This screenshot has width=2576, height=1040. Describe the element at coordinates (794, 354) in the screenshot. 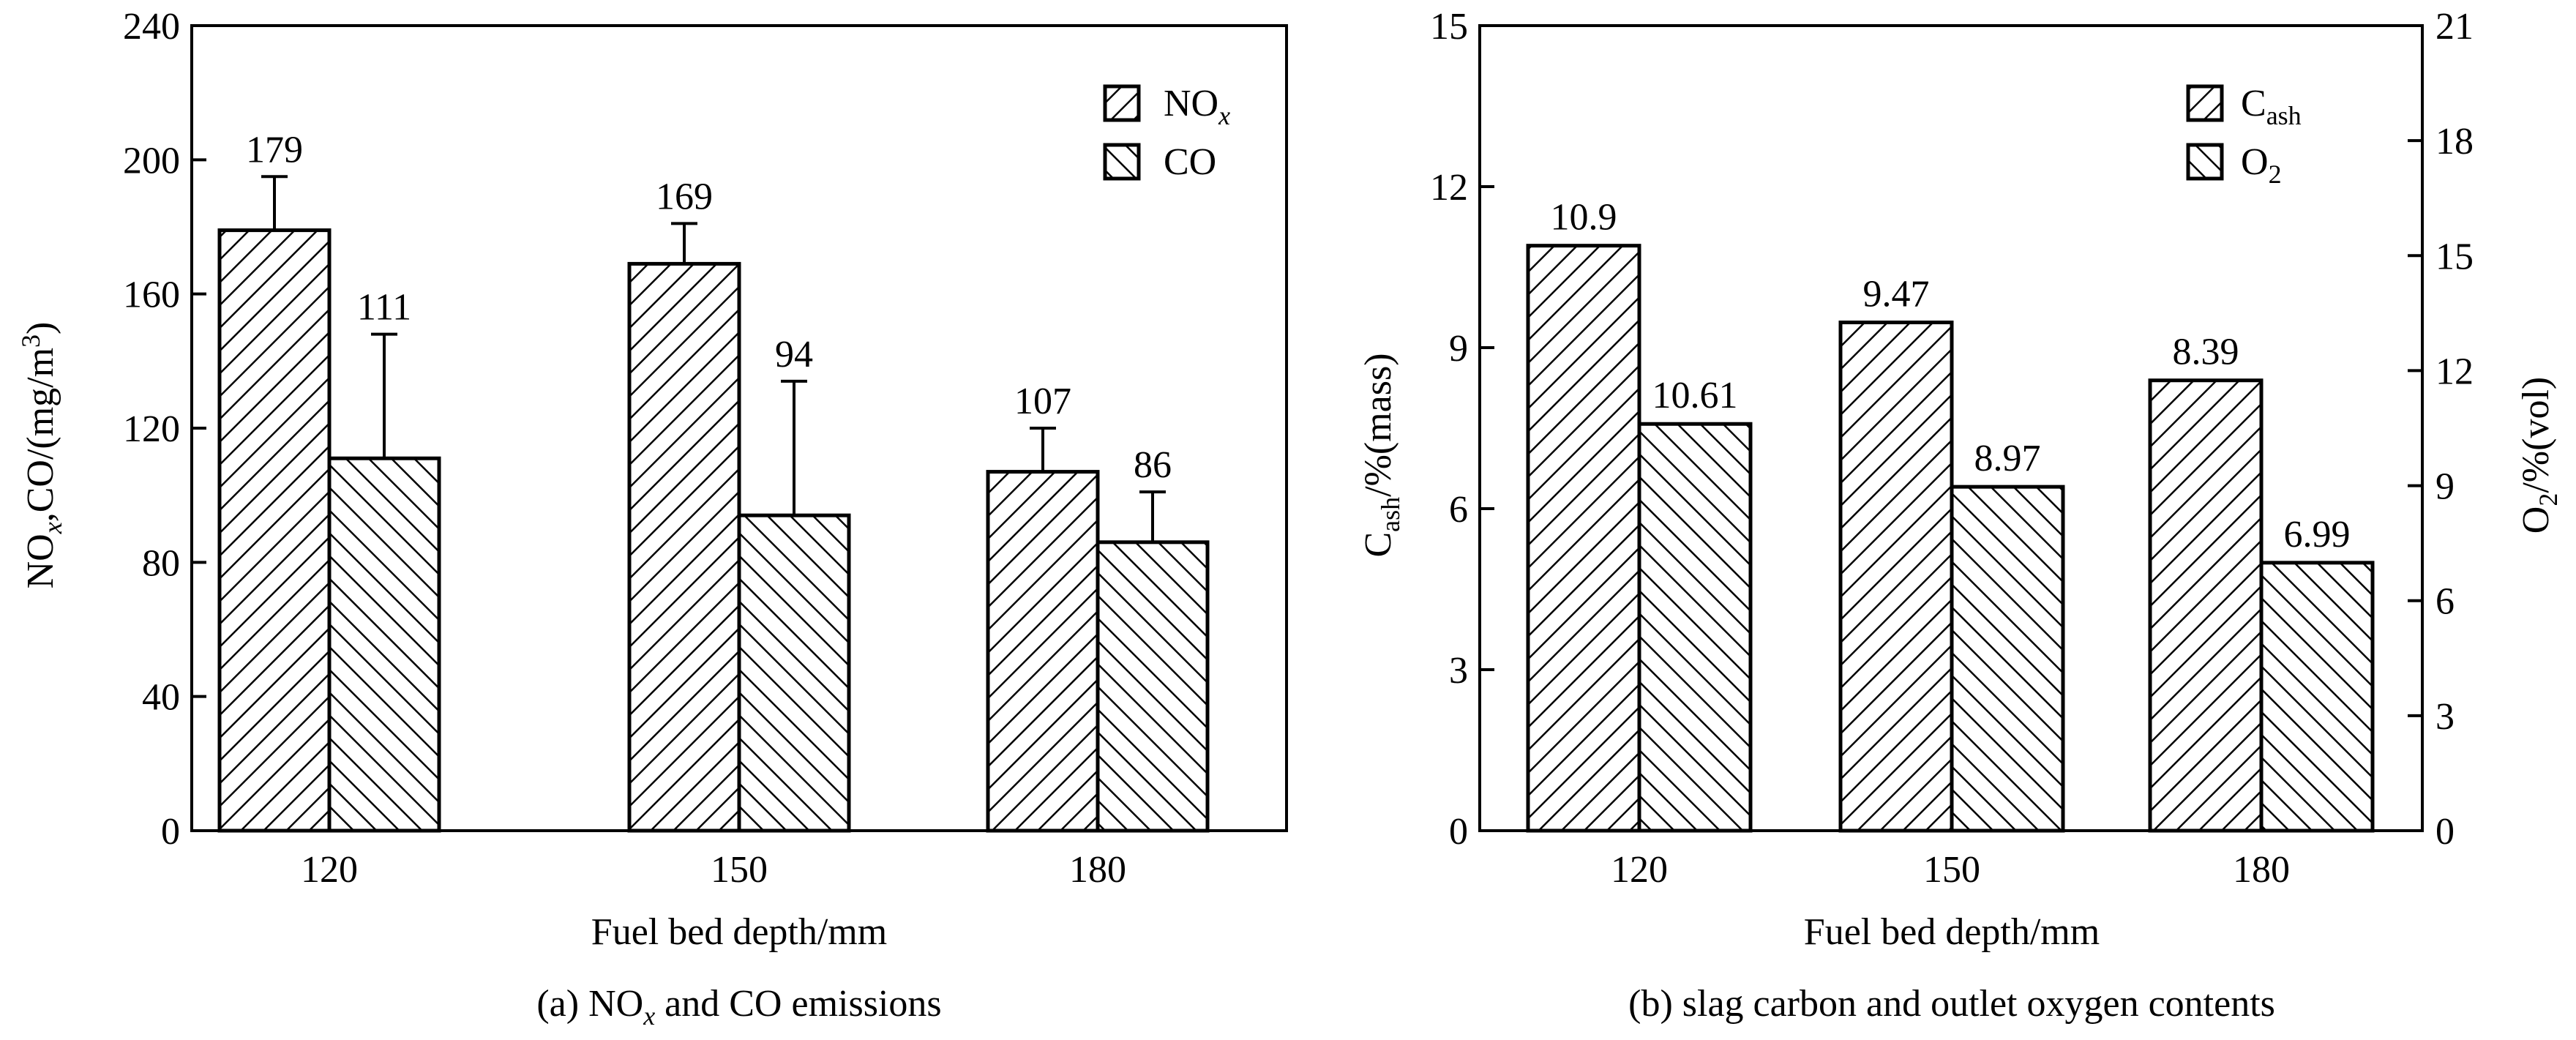

I see `data-label: 94` at that location.